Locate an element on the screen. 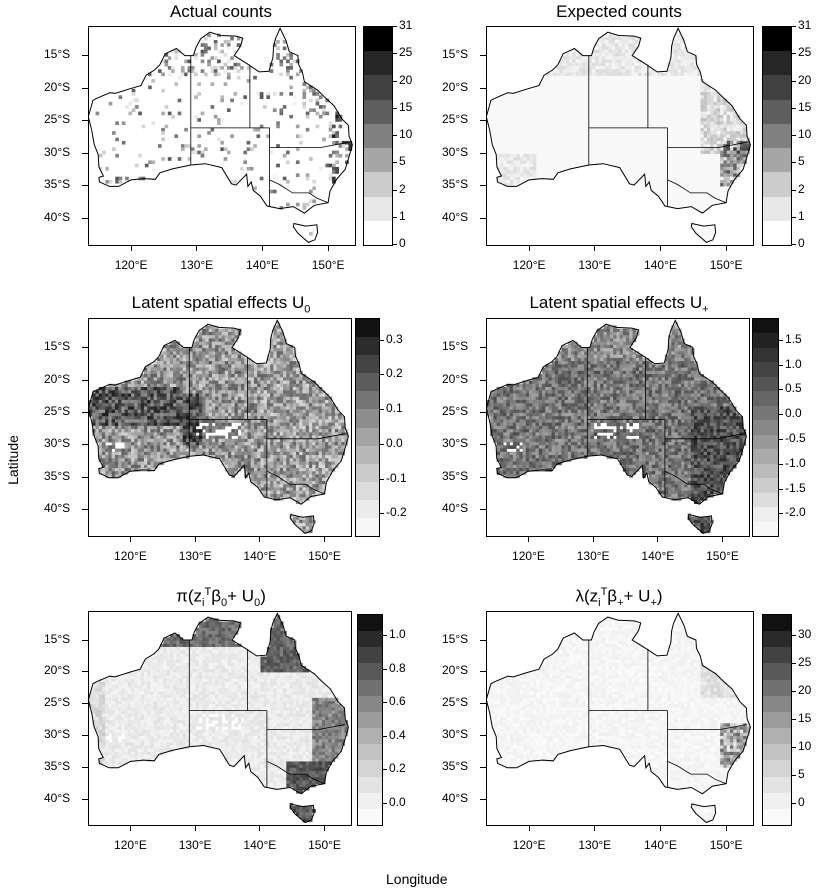 The width and height of the screenshot is (819, 891). colorbar-tick-label: 5 is located at coordinates (402, 161).